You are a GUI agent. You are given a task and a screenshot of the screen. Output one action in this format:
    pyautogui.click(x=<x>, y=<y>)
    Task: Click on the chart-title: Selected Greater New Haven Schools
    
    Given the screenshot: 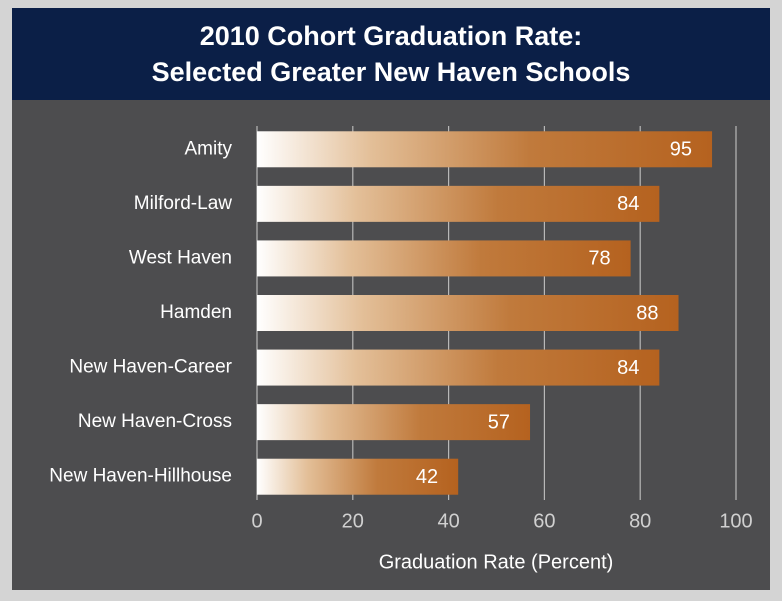 What is the action you would take?
    pyautogui.click(x=391, y=72)
    